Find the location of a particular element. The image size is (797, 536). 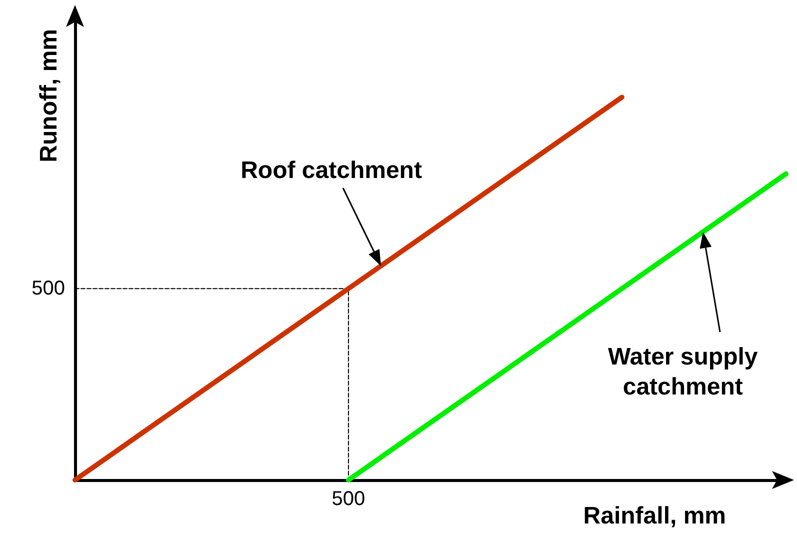

y-axis-title: Runoff, mm is located at coordinates (49, 95).